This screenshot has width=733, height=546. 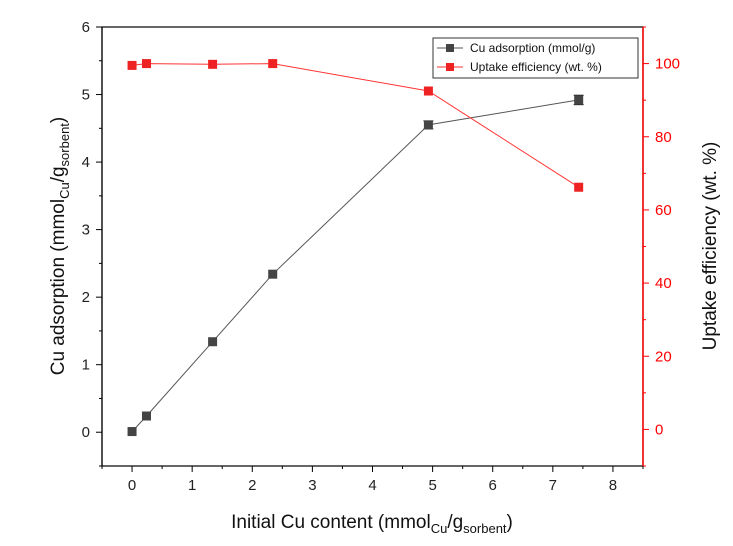 What do you see at coordinates (667, 64) in the screenshot?
I see `y-right-tick-label: 100` at bounding box center [667, 64].